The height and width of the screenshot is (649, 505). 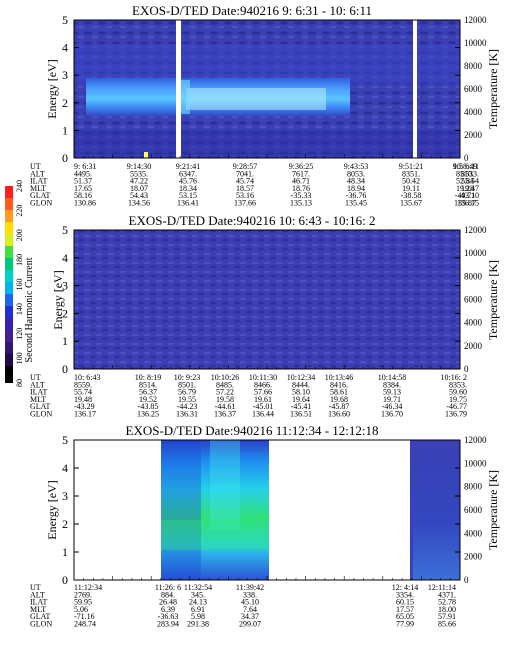 What do you see at coordinates (411, 181) in the screenshot?
I see `table-cell: 50.42` at bounding box center [411, 181].